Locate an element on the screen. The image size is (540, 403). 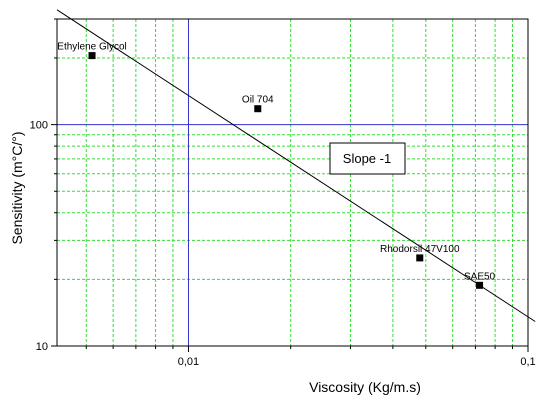
annotation-box is located at coordinates (367, 158).